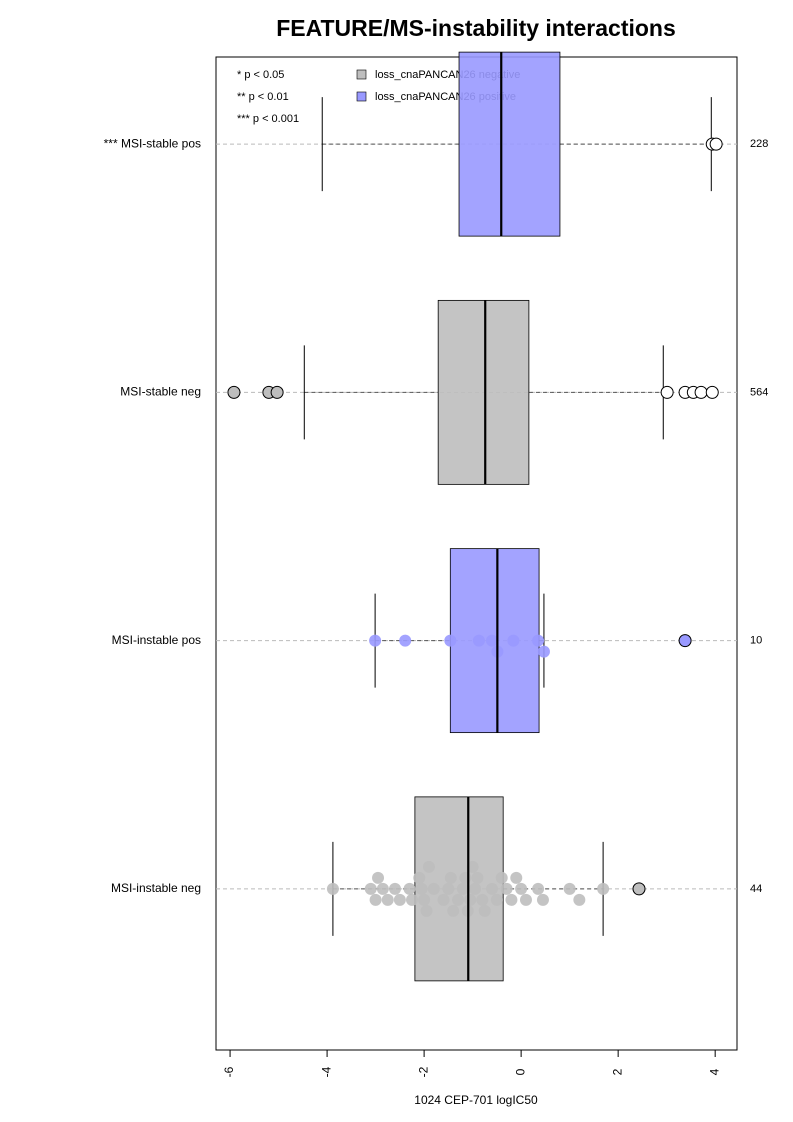 This screenshot has height=1122, width=793. Describe the element at coordinates (756, 641) in the screenshot. I see `group-count: 10` at that location.